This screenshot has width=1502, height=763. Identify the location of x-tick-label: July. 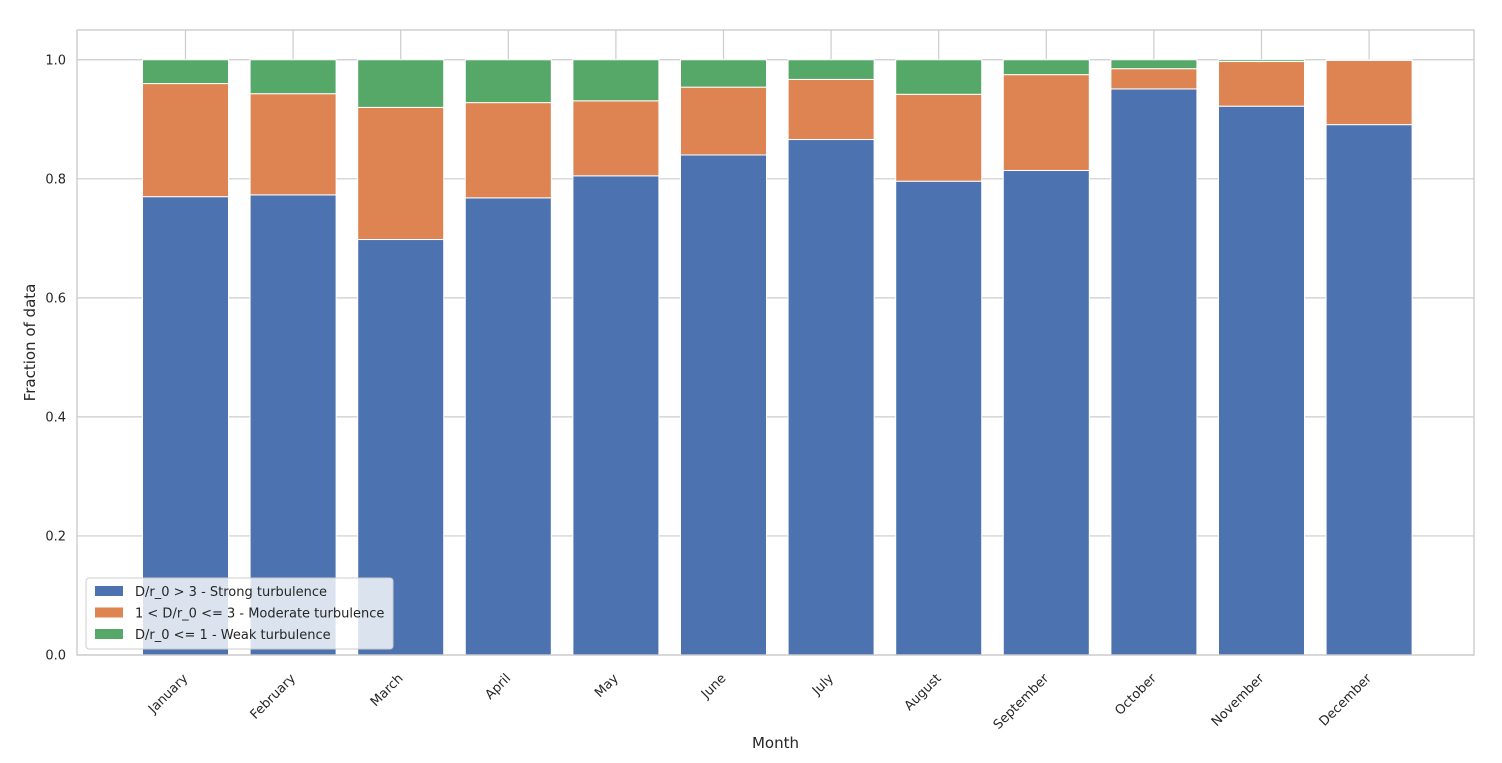
(823, 685).